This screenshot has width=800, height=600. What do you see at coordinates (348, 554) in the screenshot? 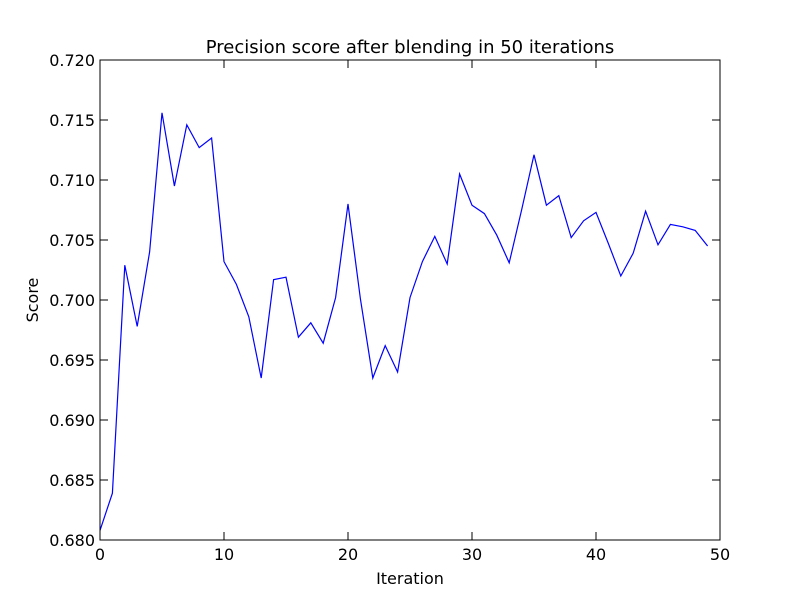
I see `x-tick-label: 20` at bounding box center [348, 554].